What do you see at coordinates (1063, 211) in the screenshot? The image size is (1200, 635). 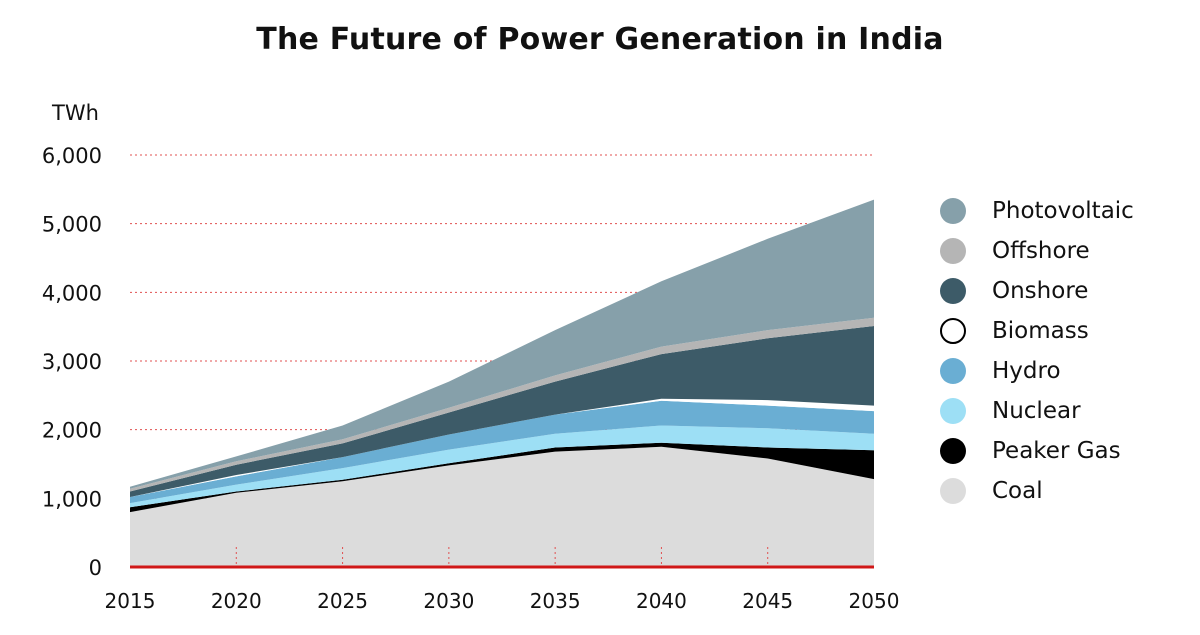 I see `legend-label: Photovoltaic` at bounding box center [1063, 211].